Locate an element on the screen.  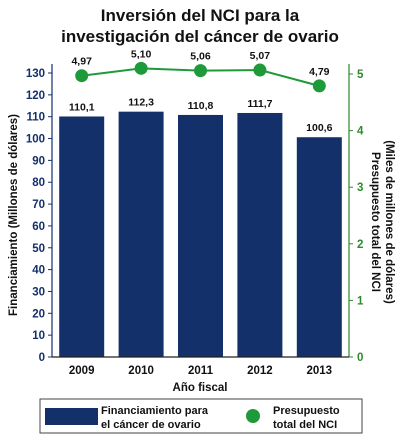
y-right-tick-label-0: 0 is located at coordinates (360, 358).